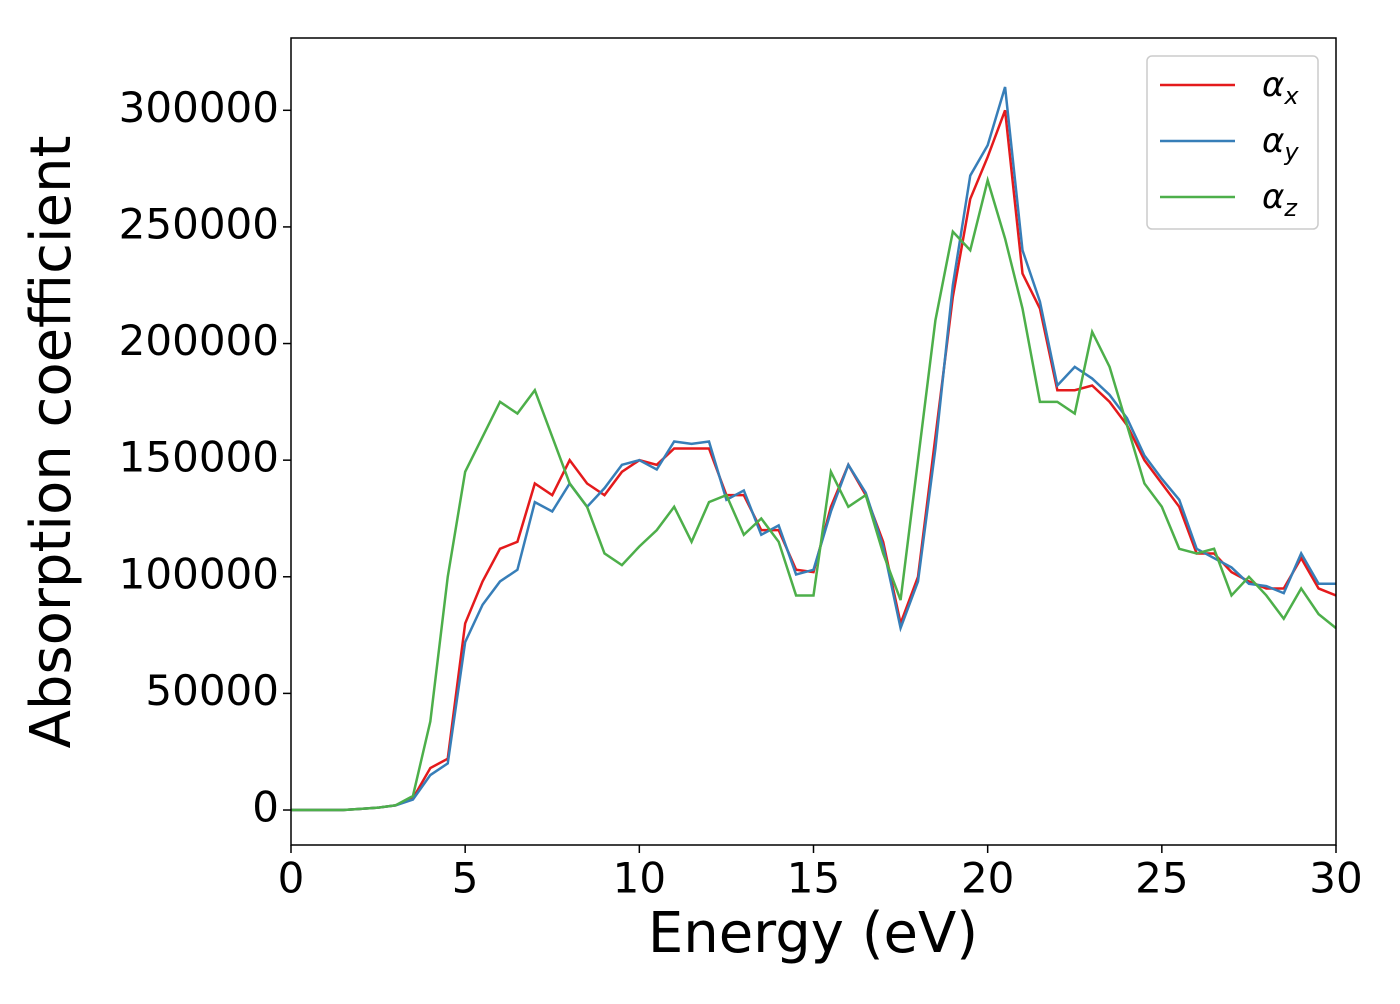 The width and height of the screenshot is (1400, 1004). I want to click on y-tick-label: 50000, so click(212, 690).